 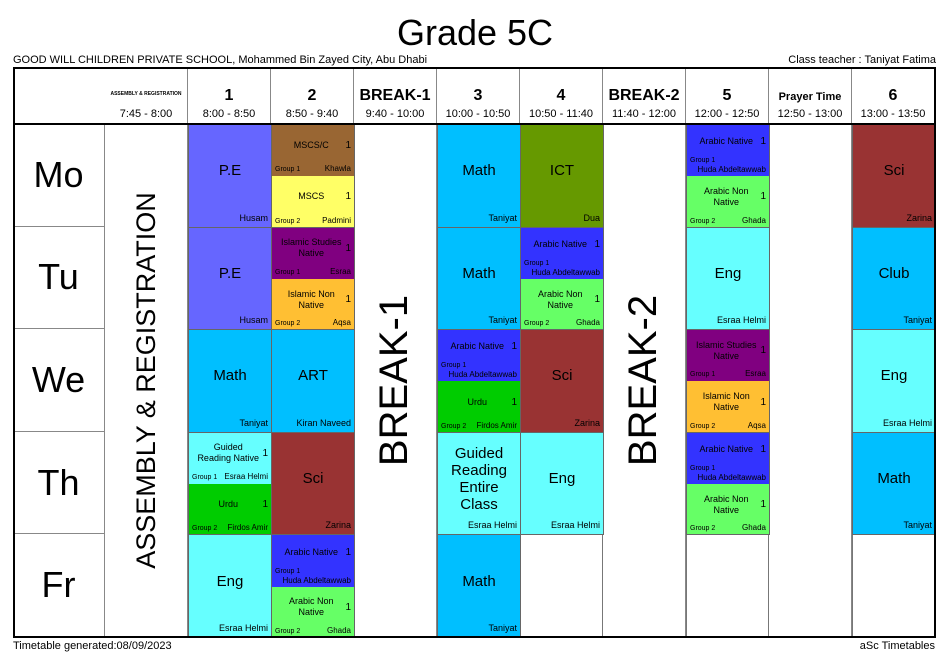 I want to click on lesson-subject-row: Urdu 1, so click(x=230, y=504).